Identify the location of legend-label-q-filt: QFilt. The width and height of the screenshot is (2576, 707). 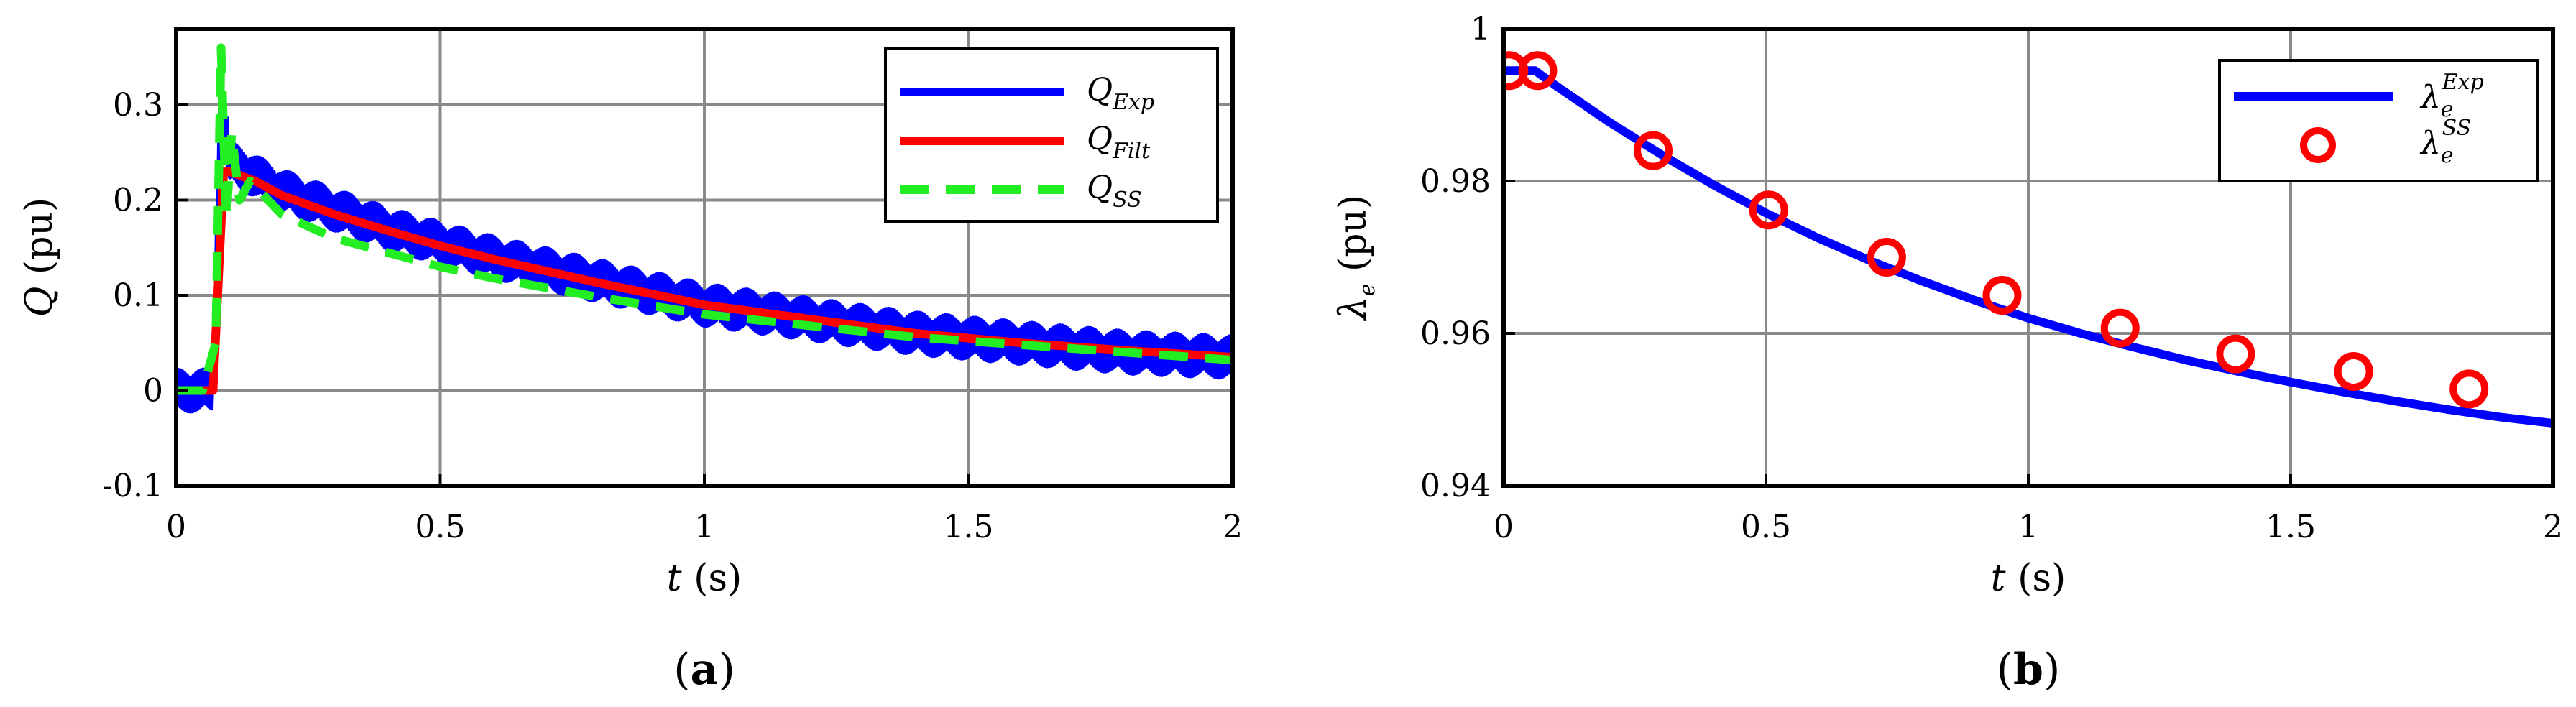
(1119, 142).